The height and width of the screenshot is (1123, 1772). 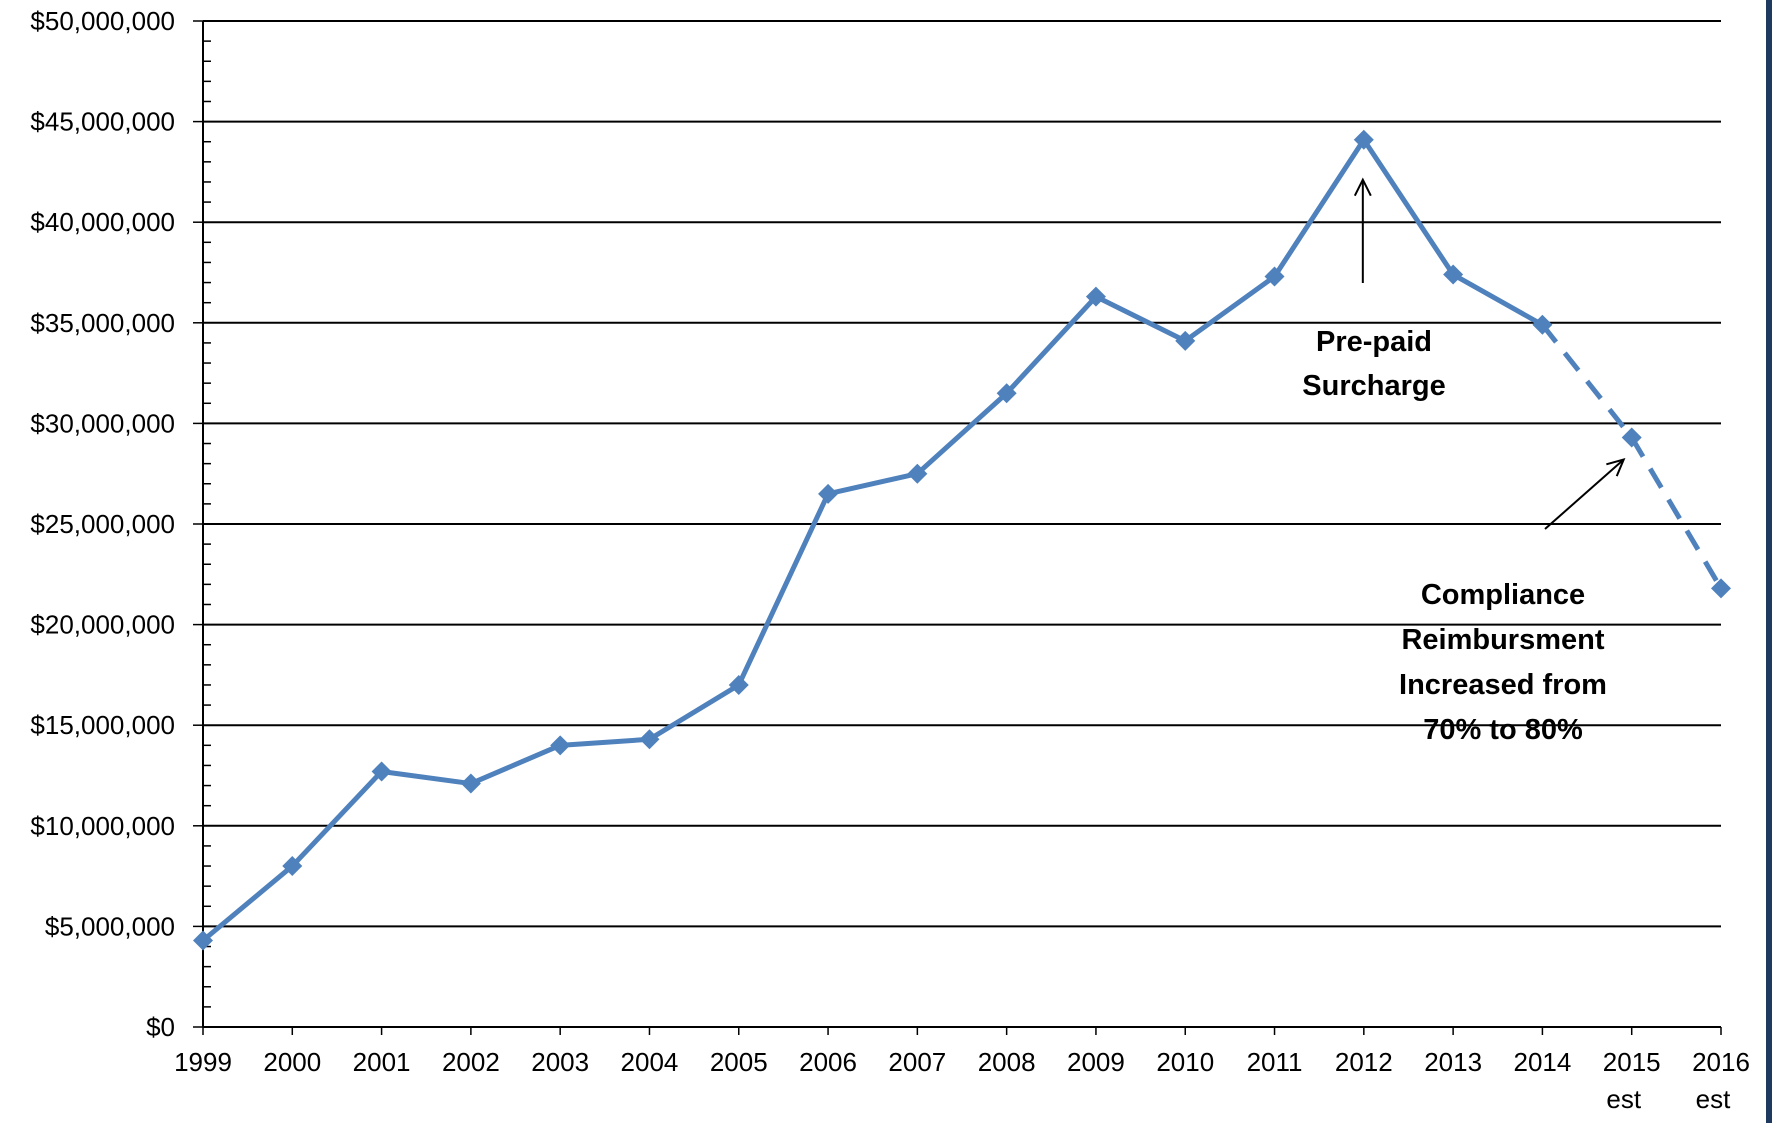 What do you see at coordinates (1007, 1062) in the screenshot?
I see `x-tick-label: 2008` at bounding box center [1007, 1062].